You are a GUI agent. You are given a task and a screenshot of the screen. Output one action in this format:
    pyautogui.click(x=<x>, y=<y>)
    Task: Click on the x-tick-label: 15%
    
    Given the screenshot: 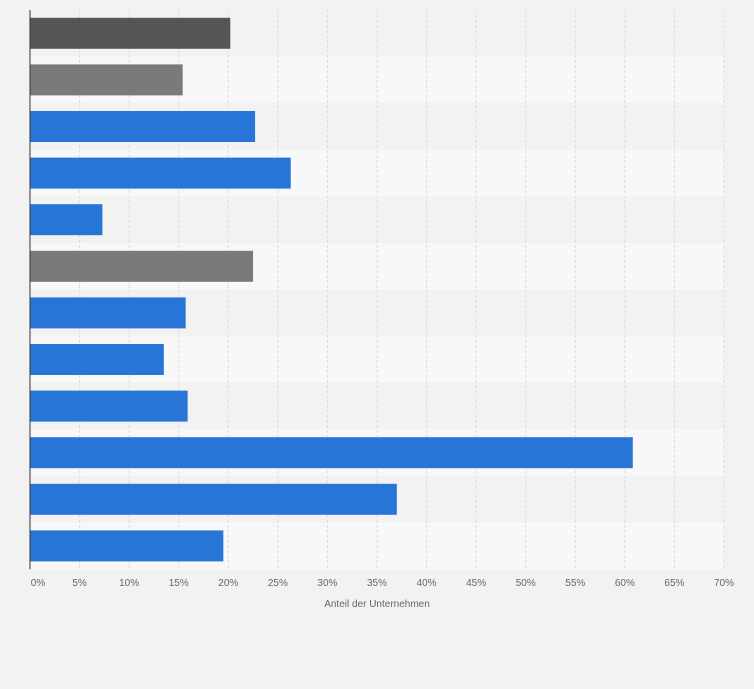 What is the action you would take?
    pyautogui.click(x=179, y=583)
    